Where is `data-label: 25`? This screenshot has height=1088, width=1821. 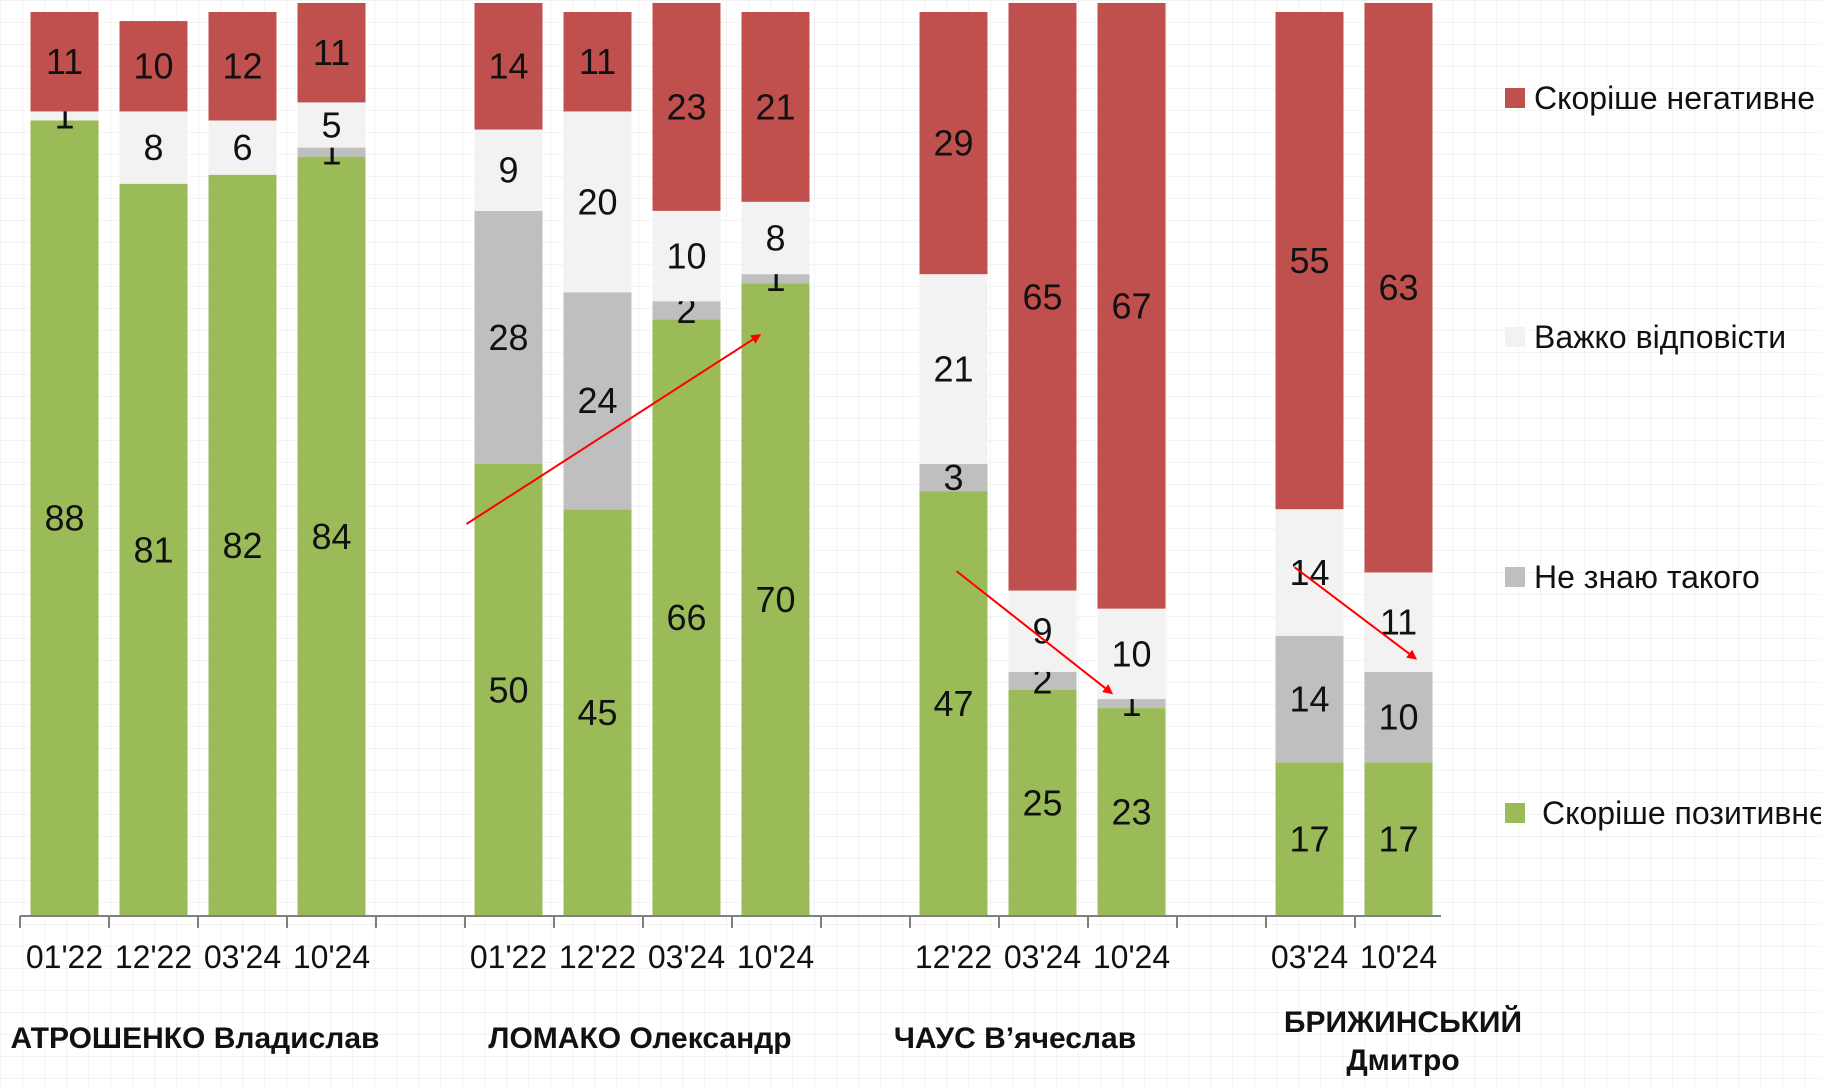 data-label: 25 is located at coordinates (1042, 803).